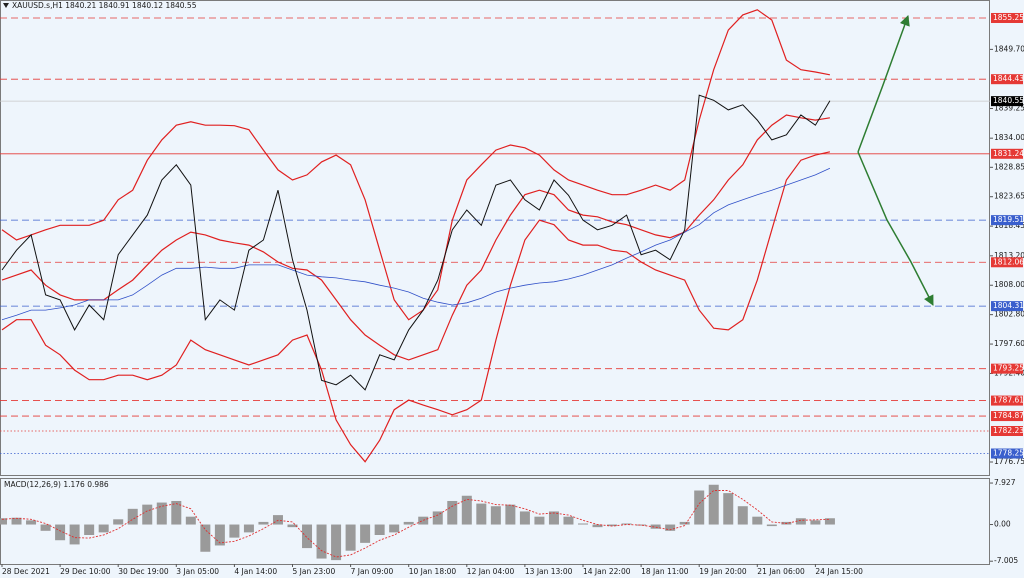 This screenshot has height=578, width=1024. What do you see at coordinates (665, 571) in the screenshot?
I see `x-tick-label: 18 Jan 11:00` at bounding box center [665, 571].